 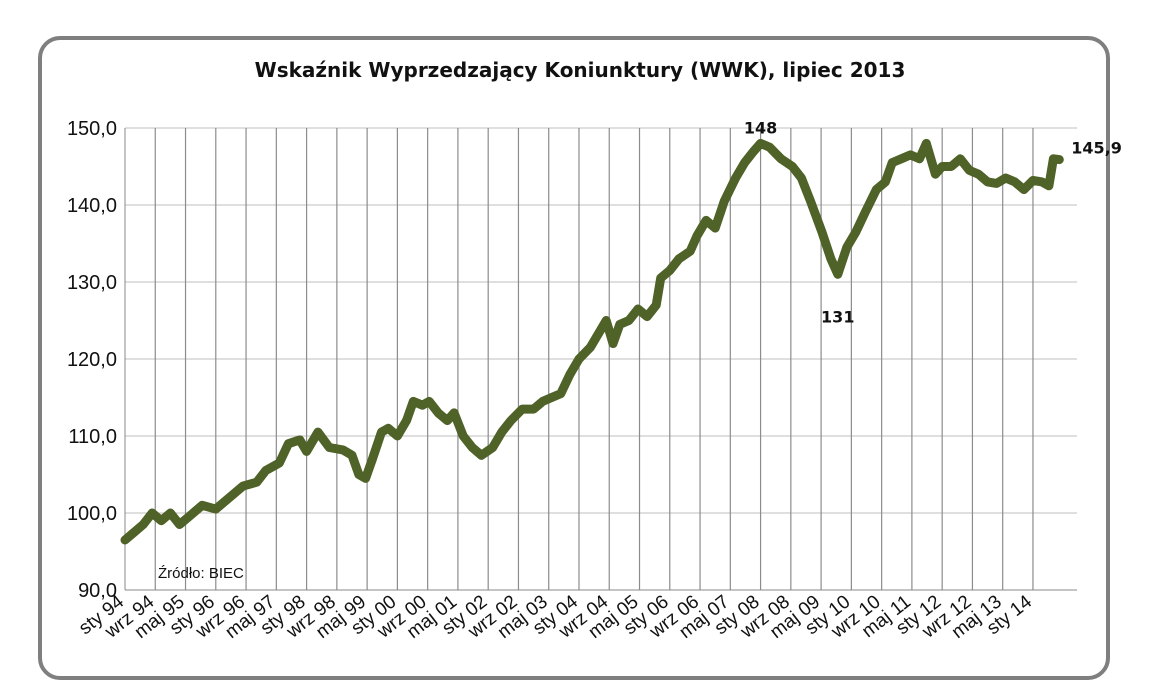 What do you see at coordinates (92, 283) in the screenshot?
I see `y-tick-label: 130,0` at bounding box center [92, 283].